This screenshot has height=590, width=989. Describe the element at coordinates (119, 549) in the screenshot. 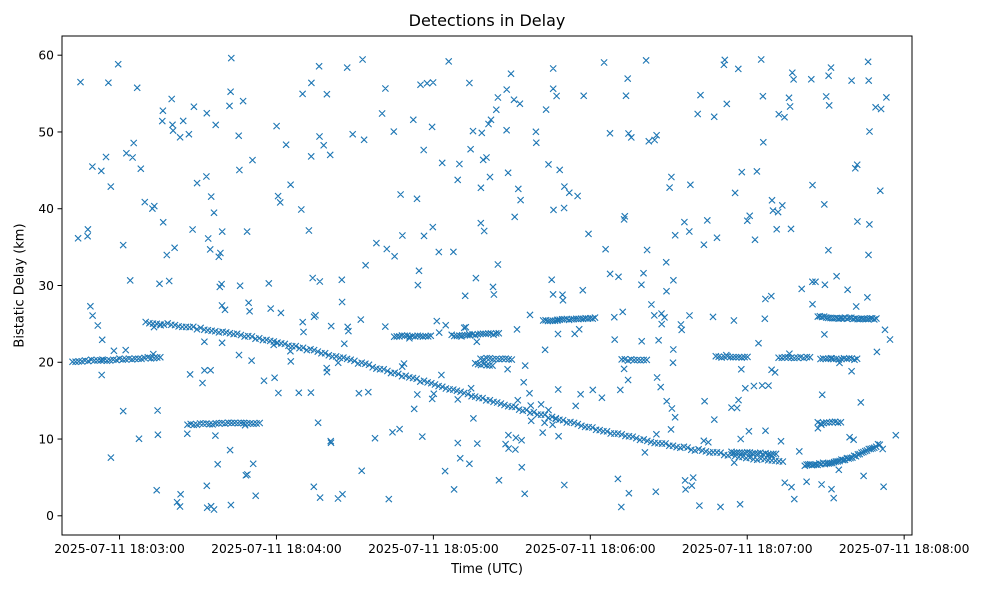

I see `x-tick-label: 2025-07-11 18:03:00` at that location.